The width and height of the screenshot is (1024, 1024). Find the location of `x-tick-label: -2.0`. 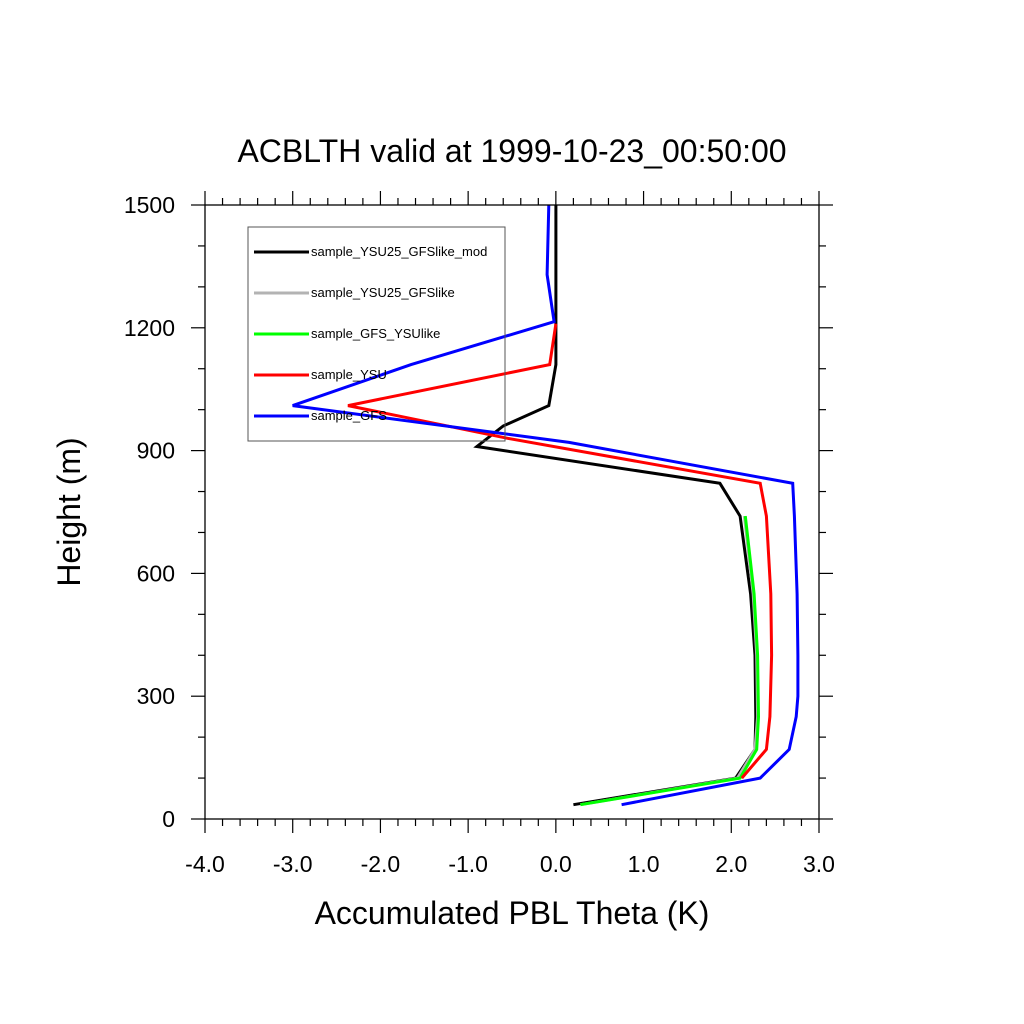

x-tick-label: -2.0 is located at coordinates (381, 864).